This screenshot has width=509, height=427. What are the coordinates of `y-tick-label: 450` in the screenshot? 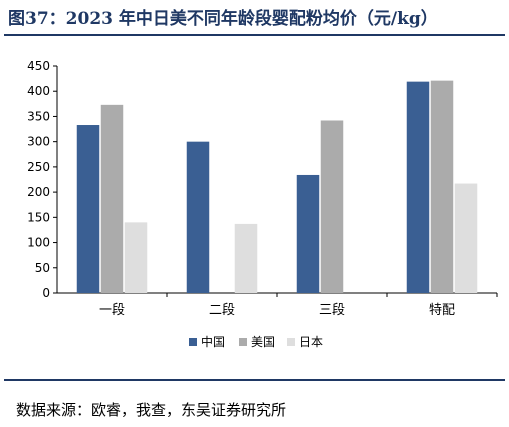 It's located at (38, 66).